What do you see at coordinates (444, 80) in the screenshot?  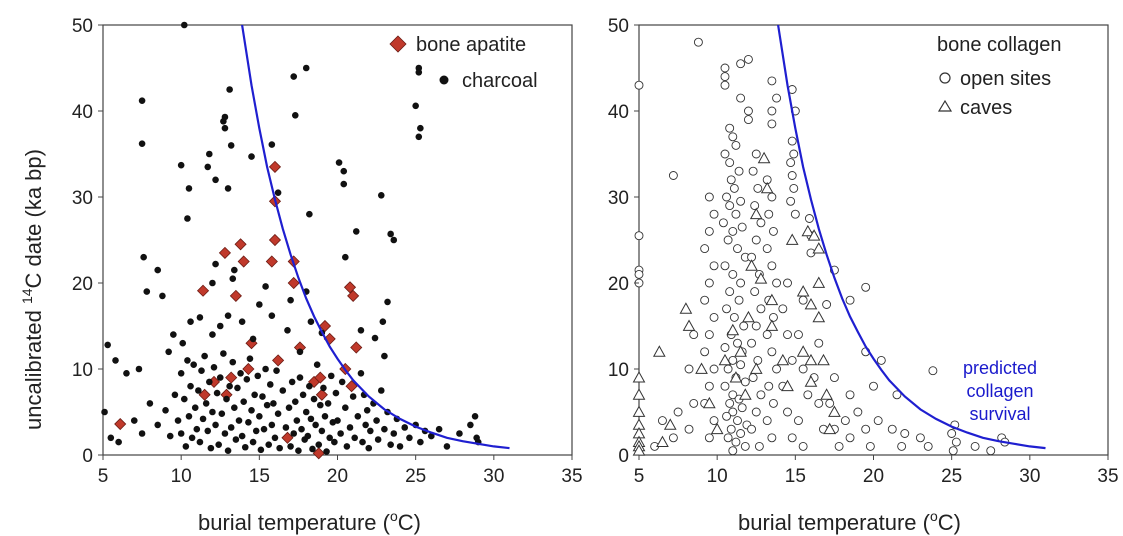 I see `legend-marker-charcoal` at bounding box center [444, 80].